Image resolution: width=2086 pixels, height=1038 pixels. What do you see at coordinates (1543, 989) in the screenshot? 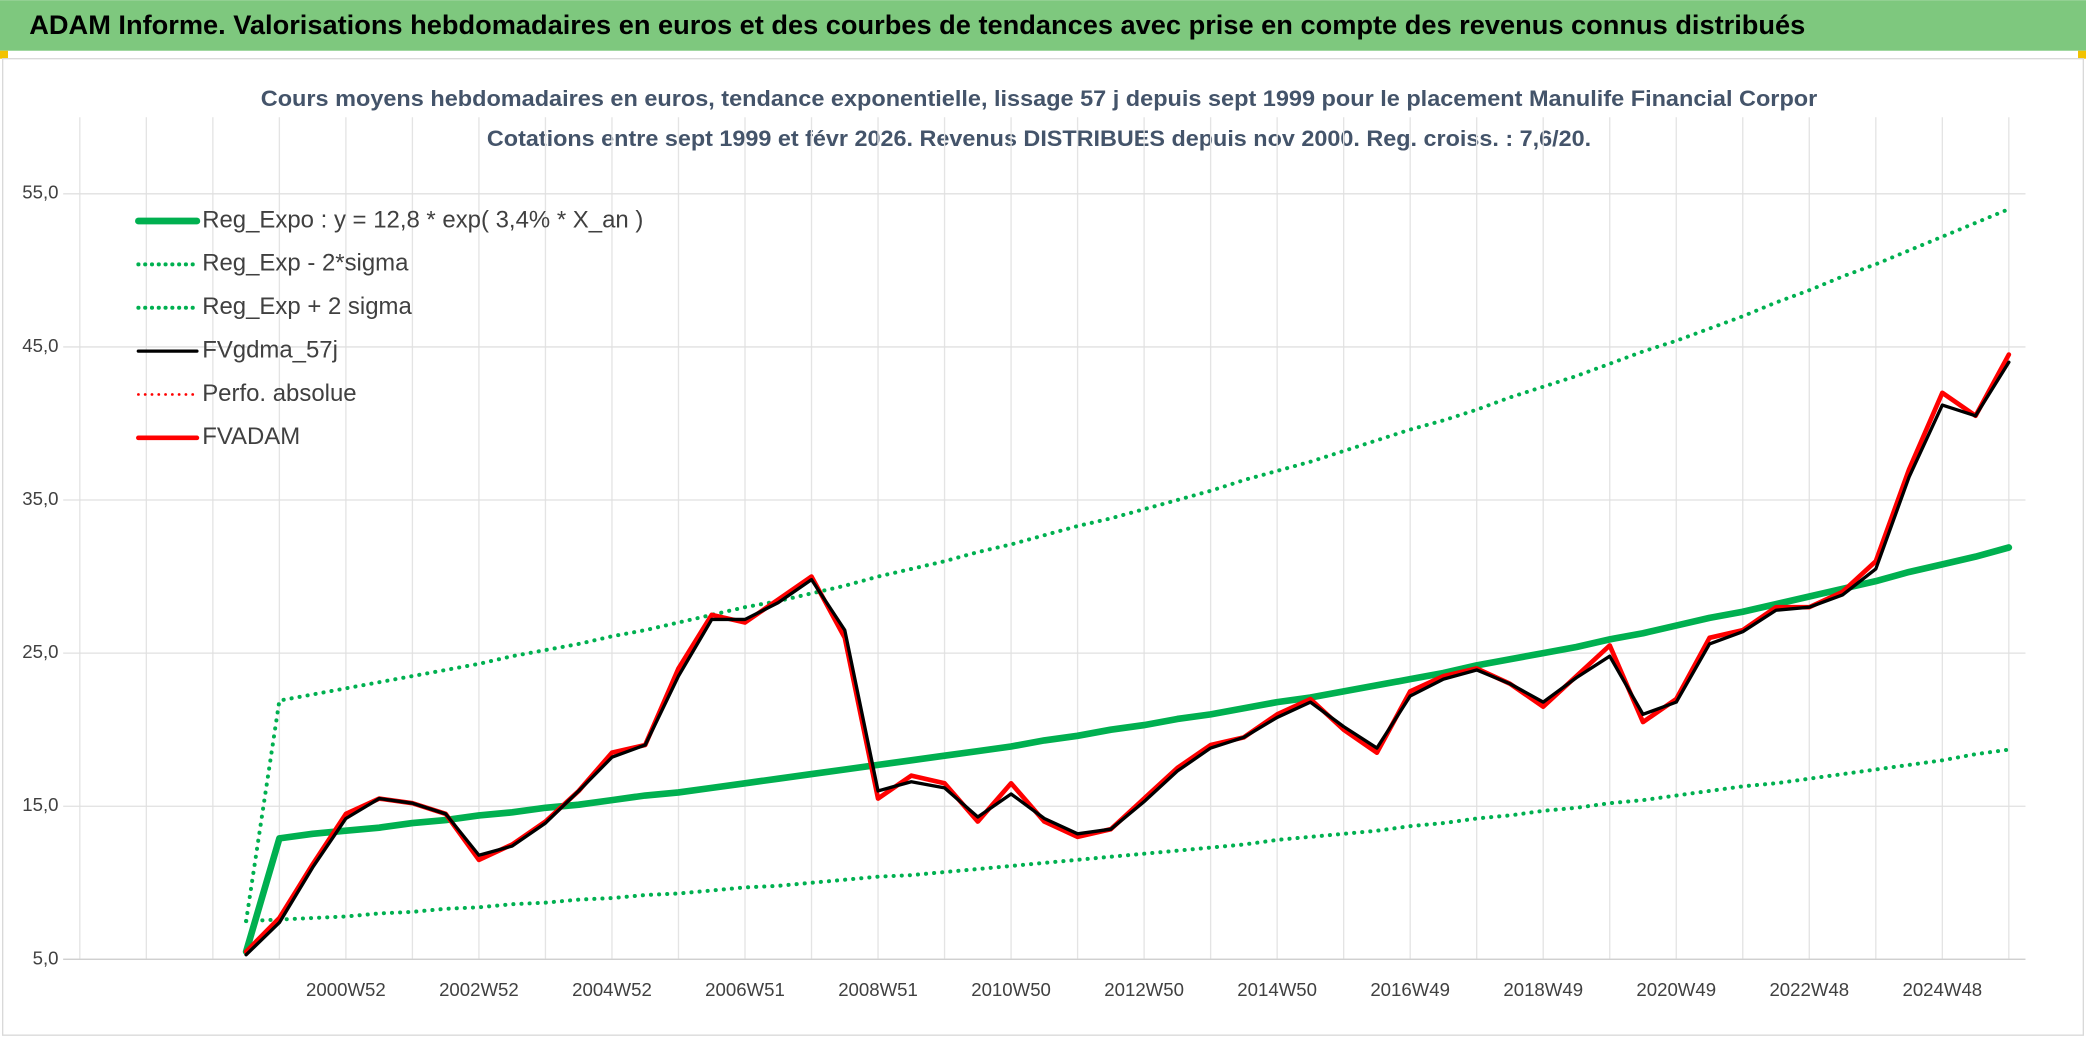
I see `x-tick-label: 2018W49` at bounding box center [1543, 989].